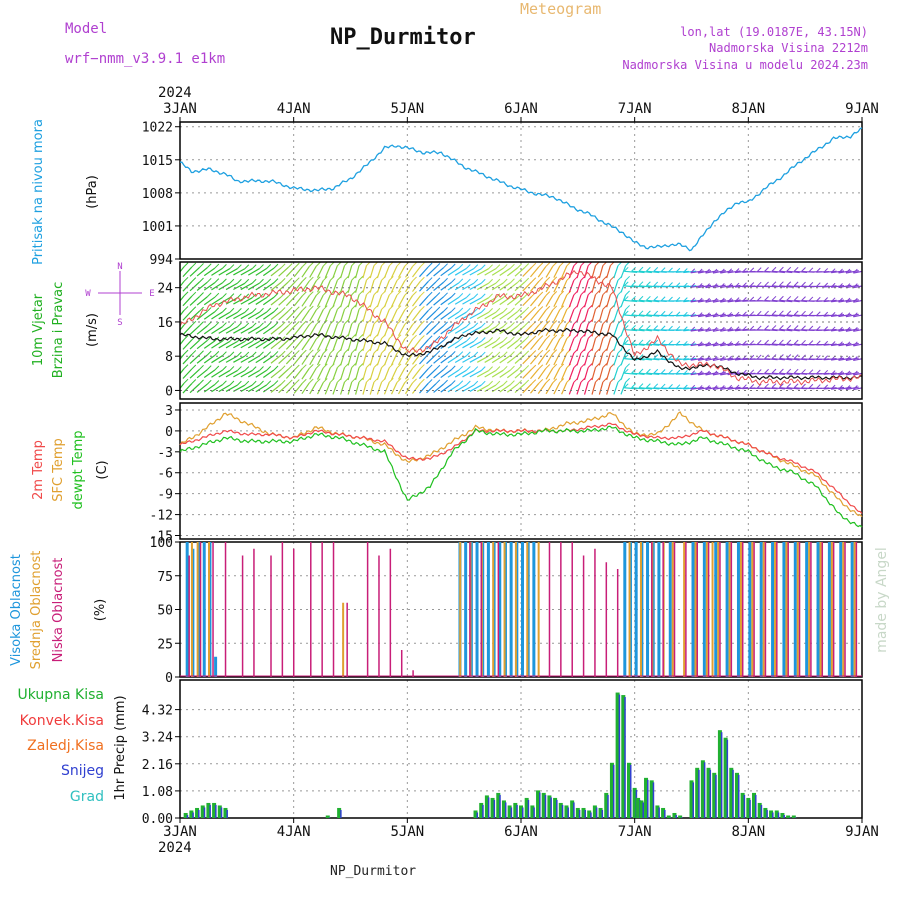  Describe the element at coordinates (165, 611) in the screenshot. I see `y-tick-label: 50` at that location.